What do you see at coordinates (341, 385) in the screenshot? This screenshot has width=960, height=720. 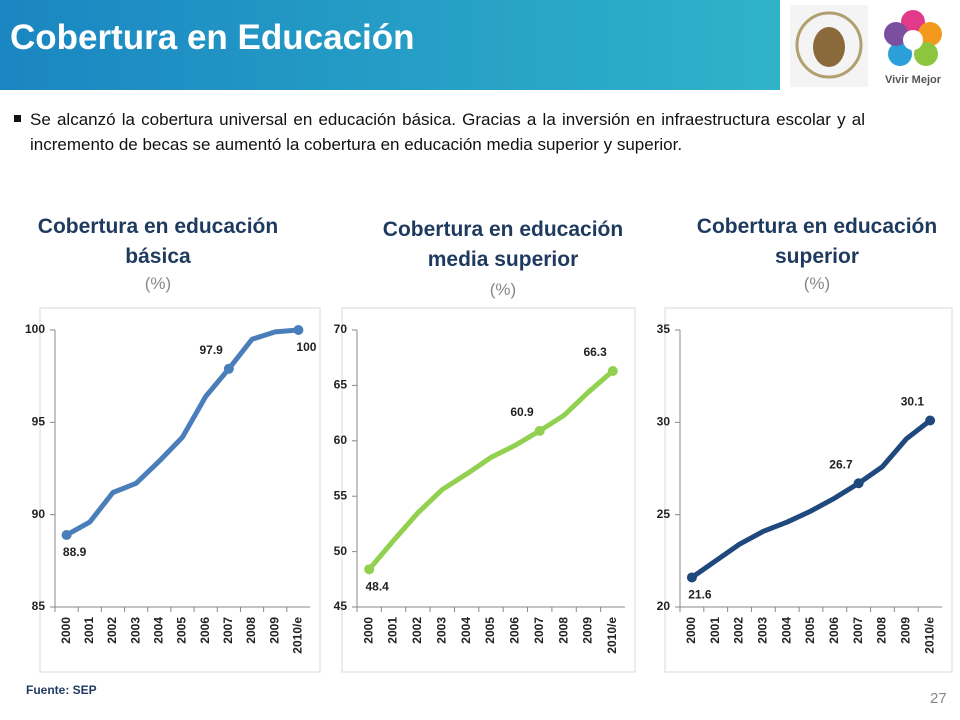 I see `y-tick-label: 65` at bounding box center [341, 385].